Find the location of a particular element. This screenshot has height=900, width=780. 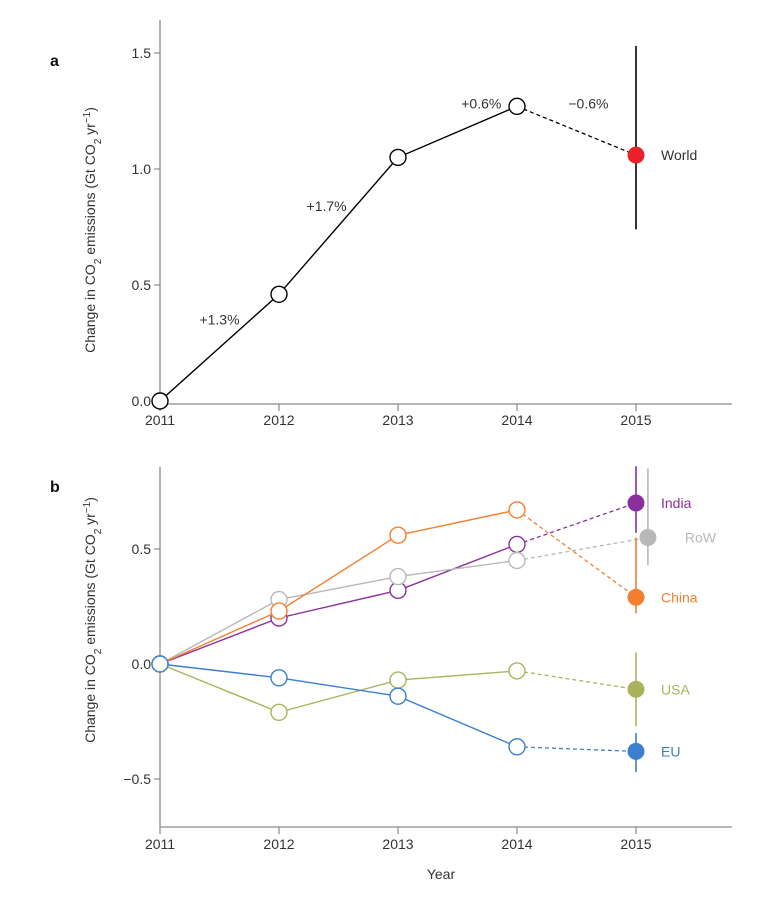

panel-label: b is located at coordinates (55, 487).